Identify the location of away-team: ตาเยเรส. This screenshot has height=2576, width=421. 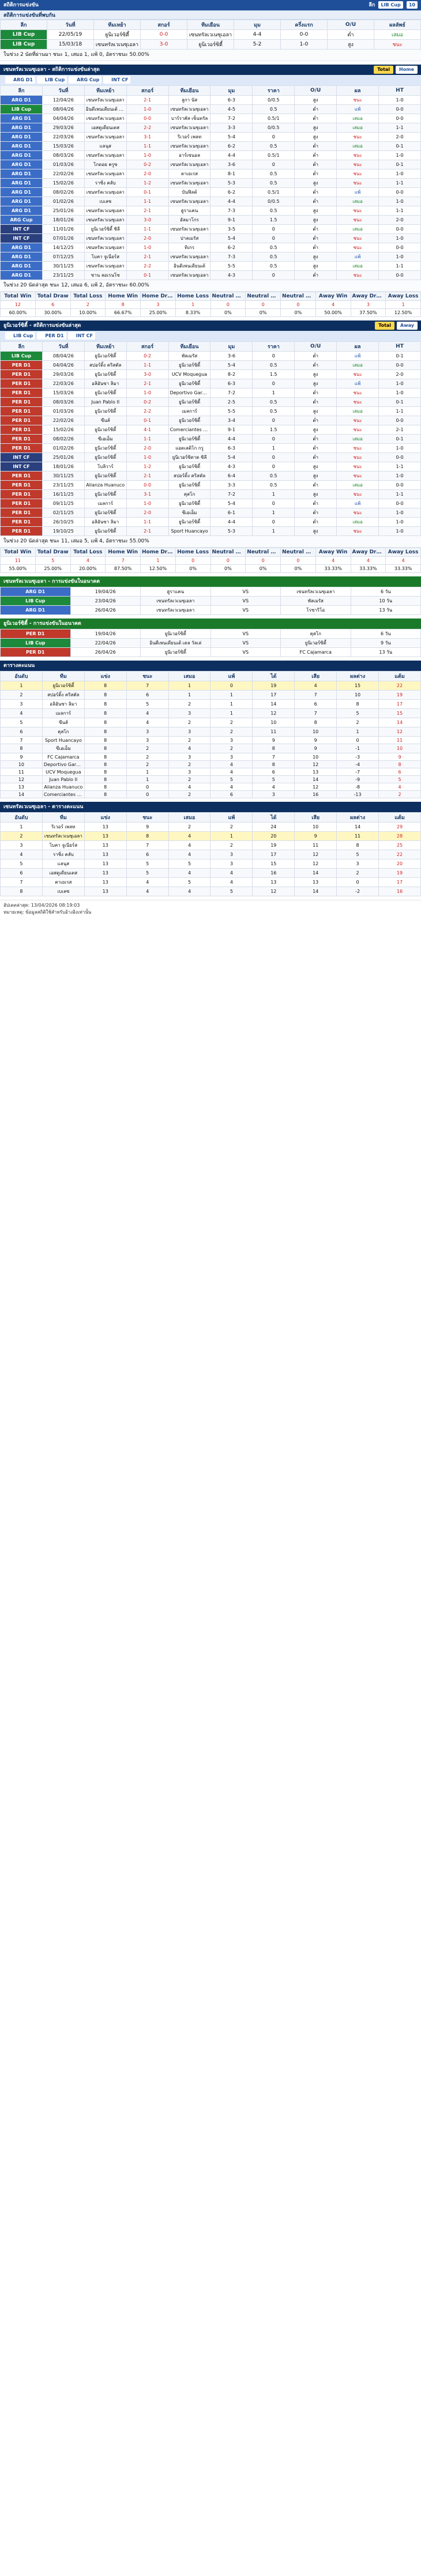
(189, 174).